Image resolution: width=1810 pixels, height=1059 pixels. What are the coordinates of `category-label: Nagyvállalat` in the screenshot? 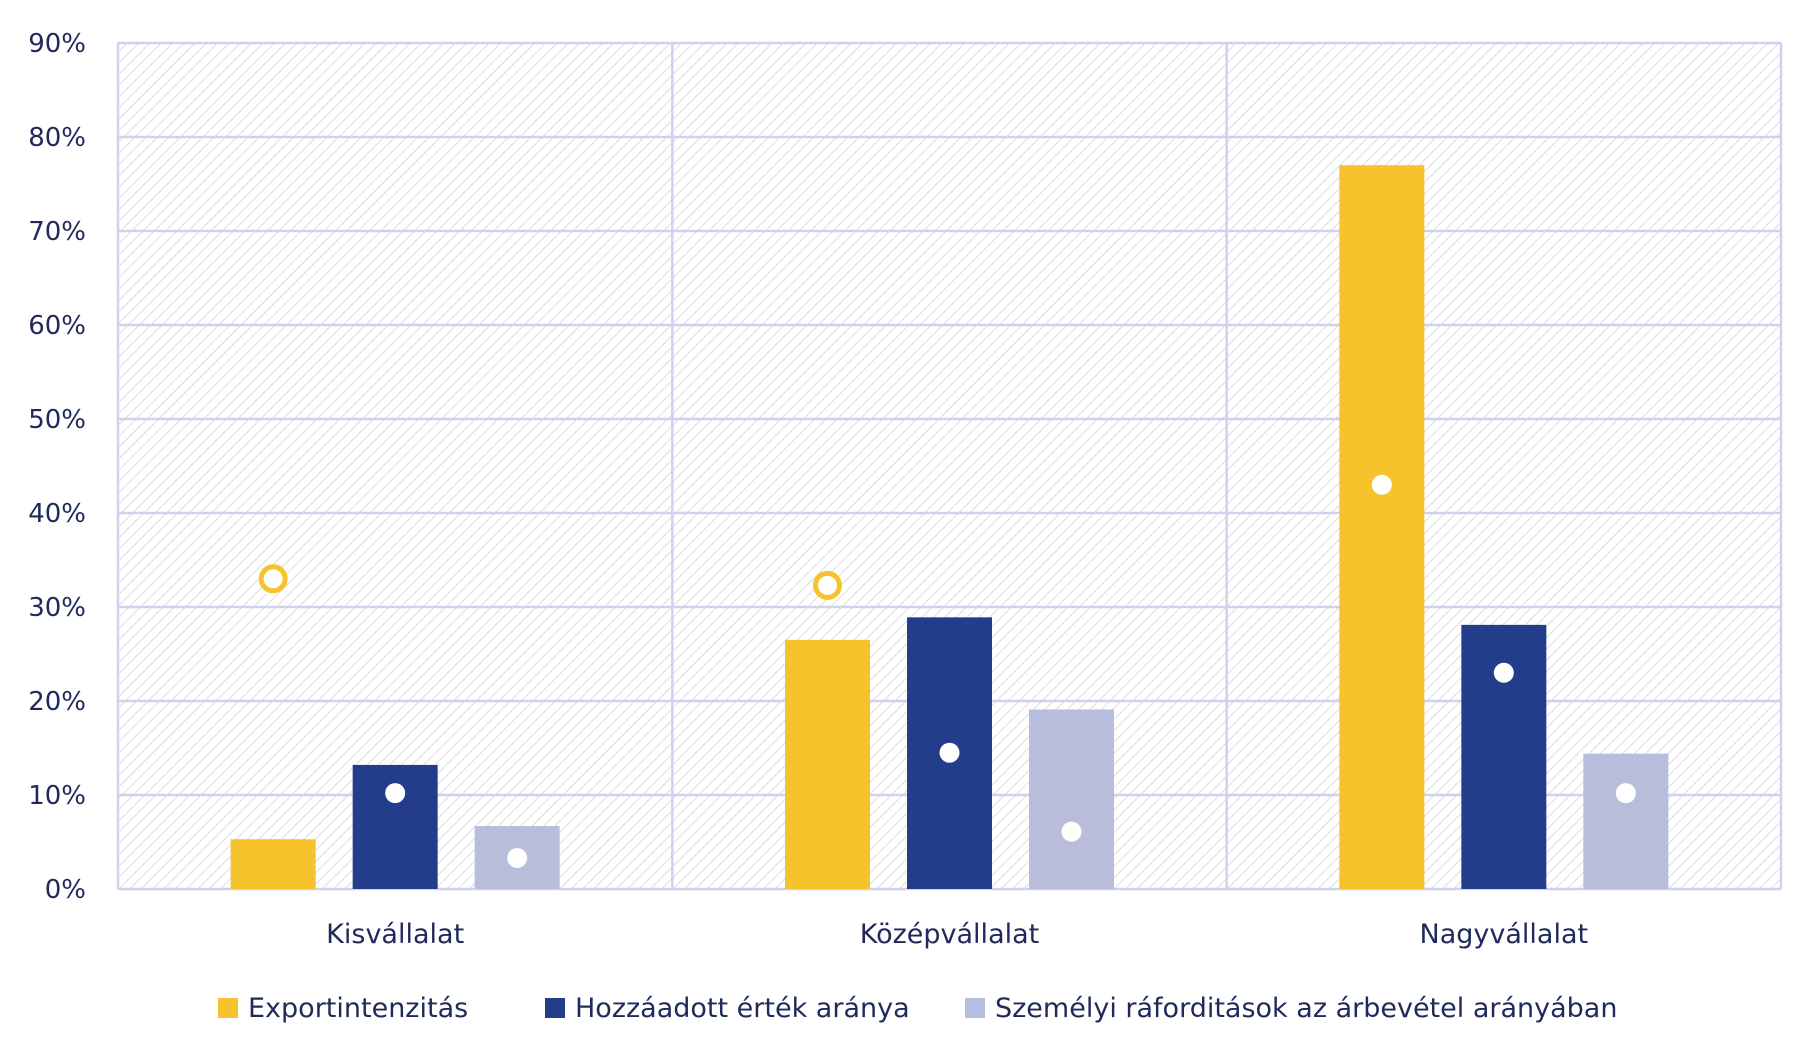 It's located at (1504, 934).